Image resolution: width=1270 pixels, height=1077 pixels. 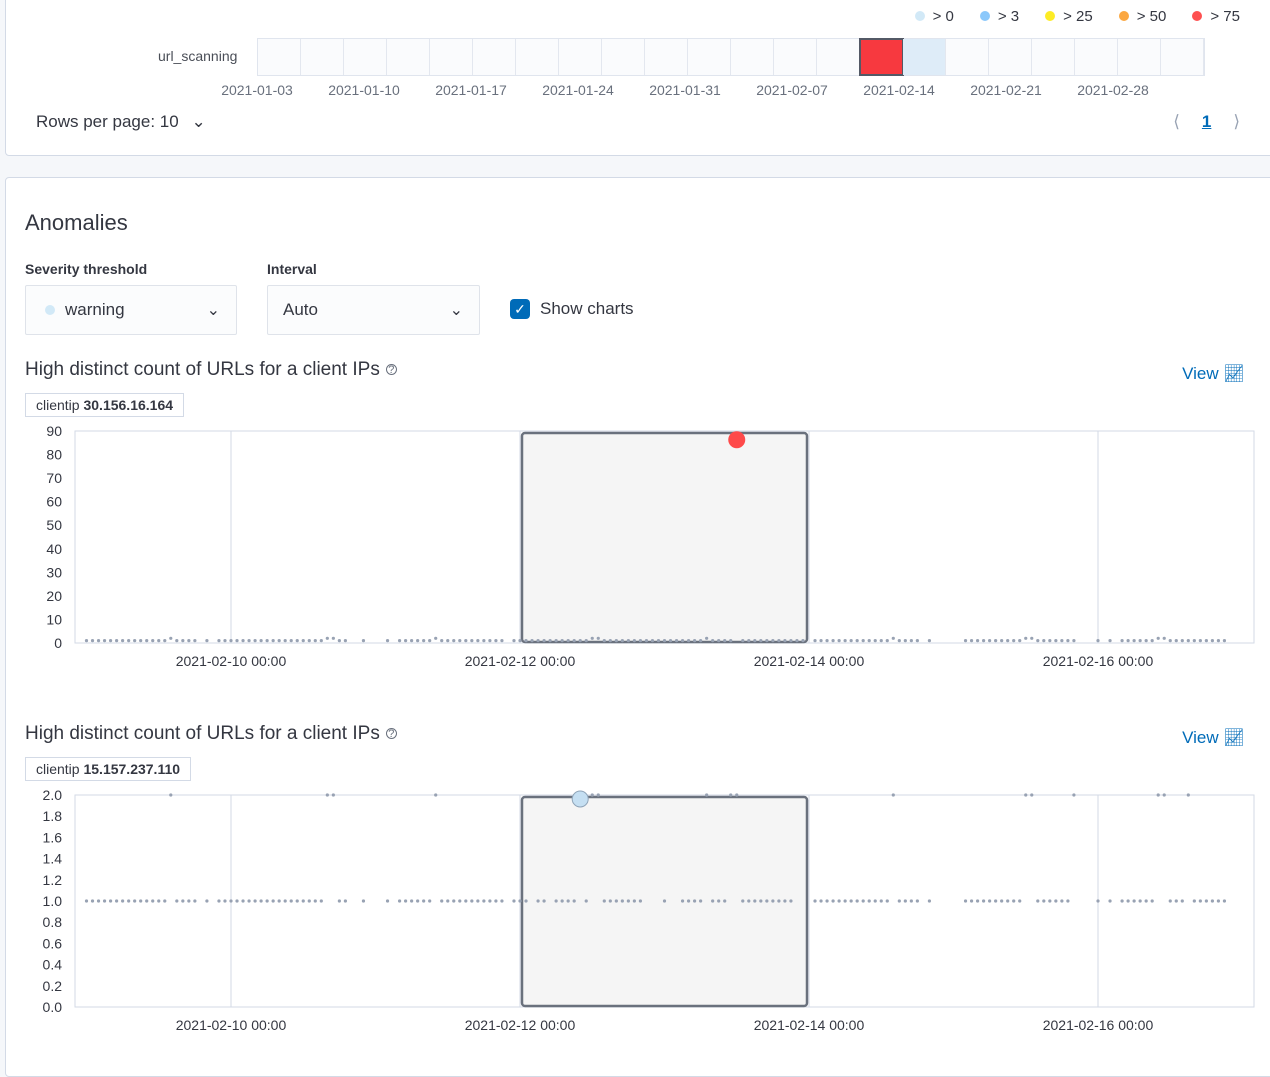 I want to click on selected-range, so click(x=664, y=537).